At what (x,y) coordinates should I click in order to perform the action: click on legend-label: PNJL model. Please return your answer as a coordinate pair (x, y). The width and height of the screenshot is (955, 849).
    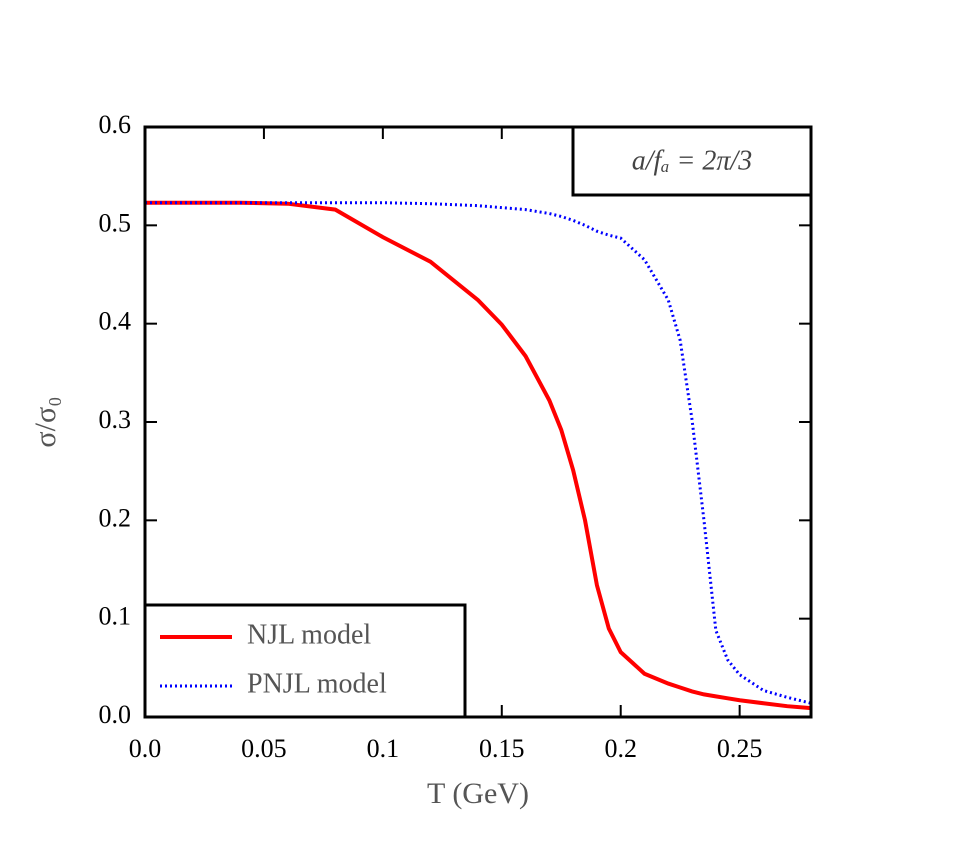
    Looking at the image, I should click on (317, 683).